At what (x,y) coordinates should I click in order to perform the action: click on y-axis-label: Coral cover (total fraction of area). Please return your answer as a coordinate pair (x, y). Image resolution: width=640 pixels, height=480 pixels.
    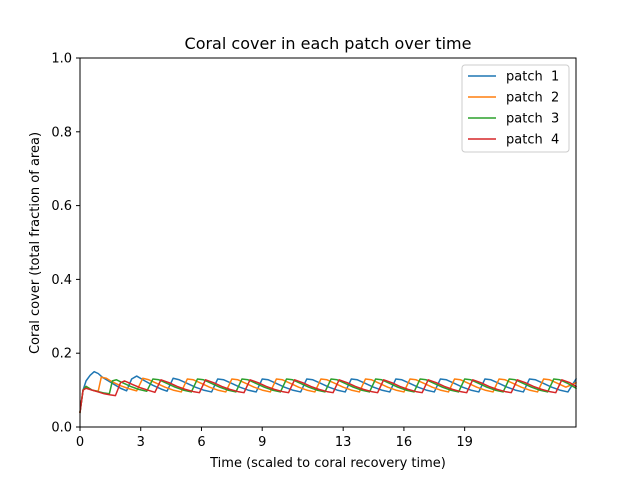
    Looking at the image, I should click on (35, 243).